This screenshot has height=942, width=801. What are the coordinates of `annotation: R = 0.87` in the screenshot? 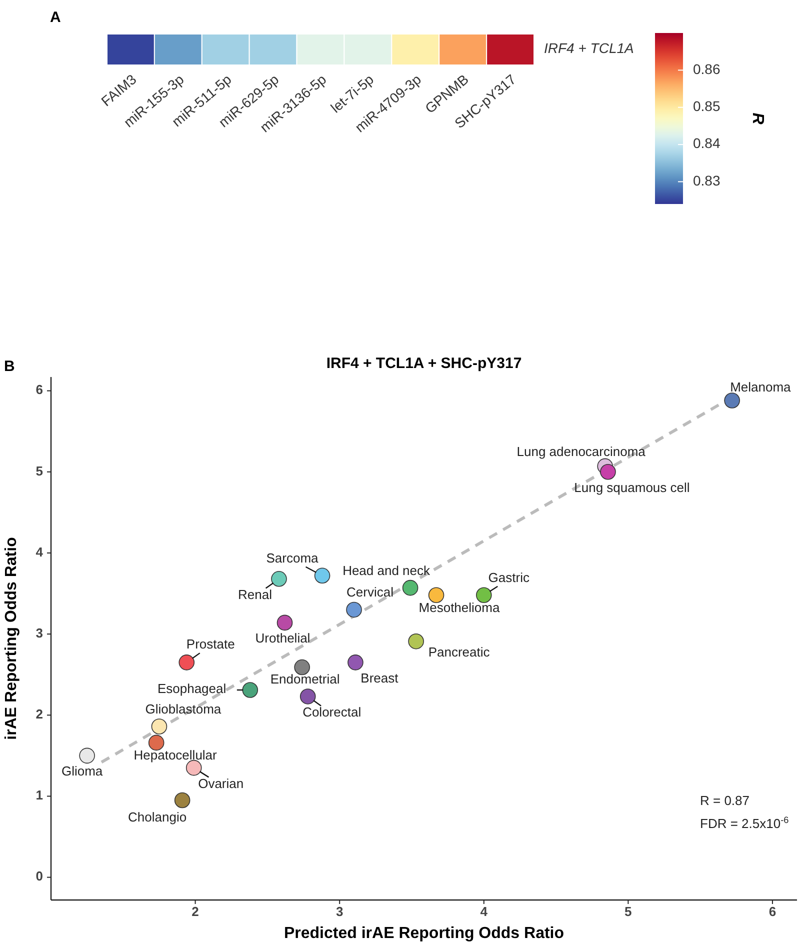 It's located at (725, 800).